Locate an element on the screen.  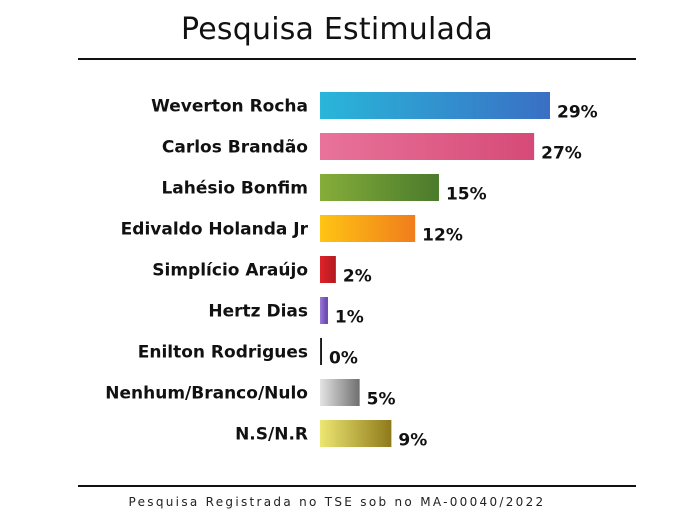
category-label-hertz-dias: Hertz Dias is located at coordinates (258, 312).